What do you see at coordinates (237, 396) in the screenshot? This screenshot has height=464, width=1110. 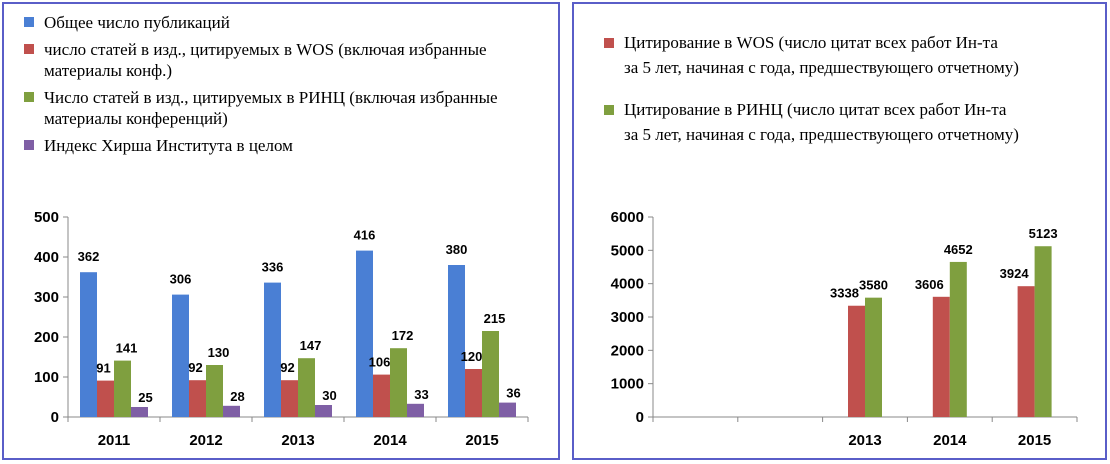 I see `data-label: 28` at bounding box center [237, 396].